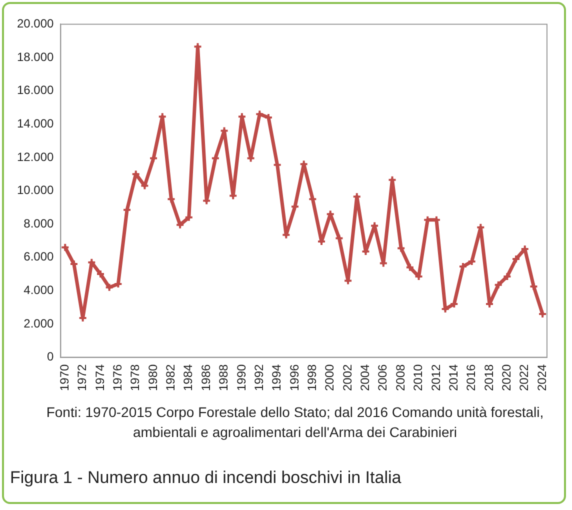 This screenshot has width=572, height=510. Describe the element at coordinates (35, 157) in the screenshot. I see `y-tick-label: 12.000` at that location.